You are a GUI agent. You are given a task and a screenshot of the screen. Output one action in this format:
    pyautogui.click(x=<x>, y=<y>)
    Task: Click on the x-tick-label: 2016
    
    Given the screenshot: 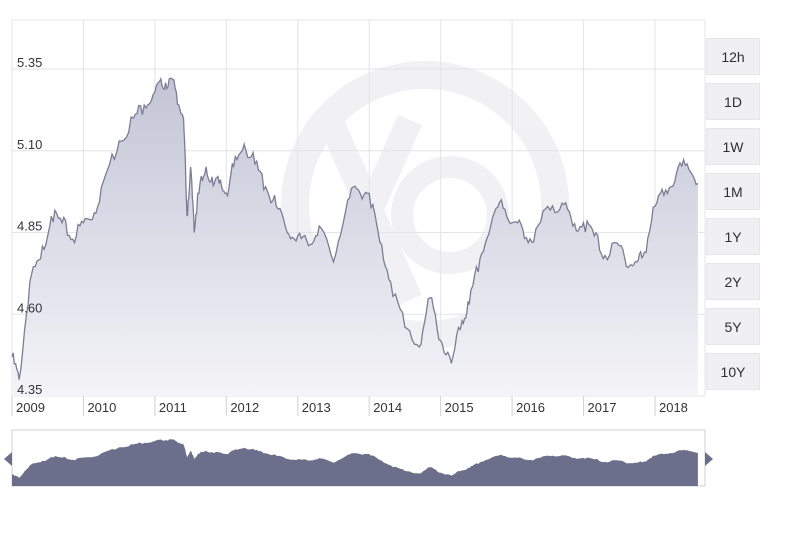 What is the action you would take?
    pyautogui.click(x=530, y=407)
    